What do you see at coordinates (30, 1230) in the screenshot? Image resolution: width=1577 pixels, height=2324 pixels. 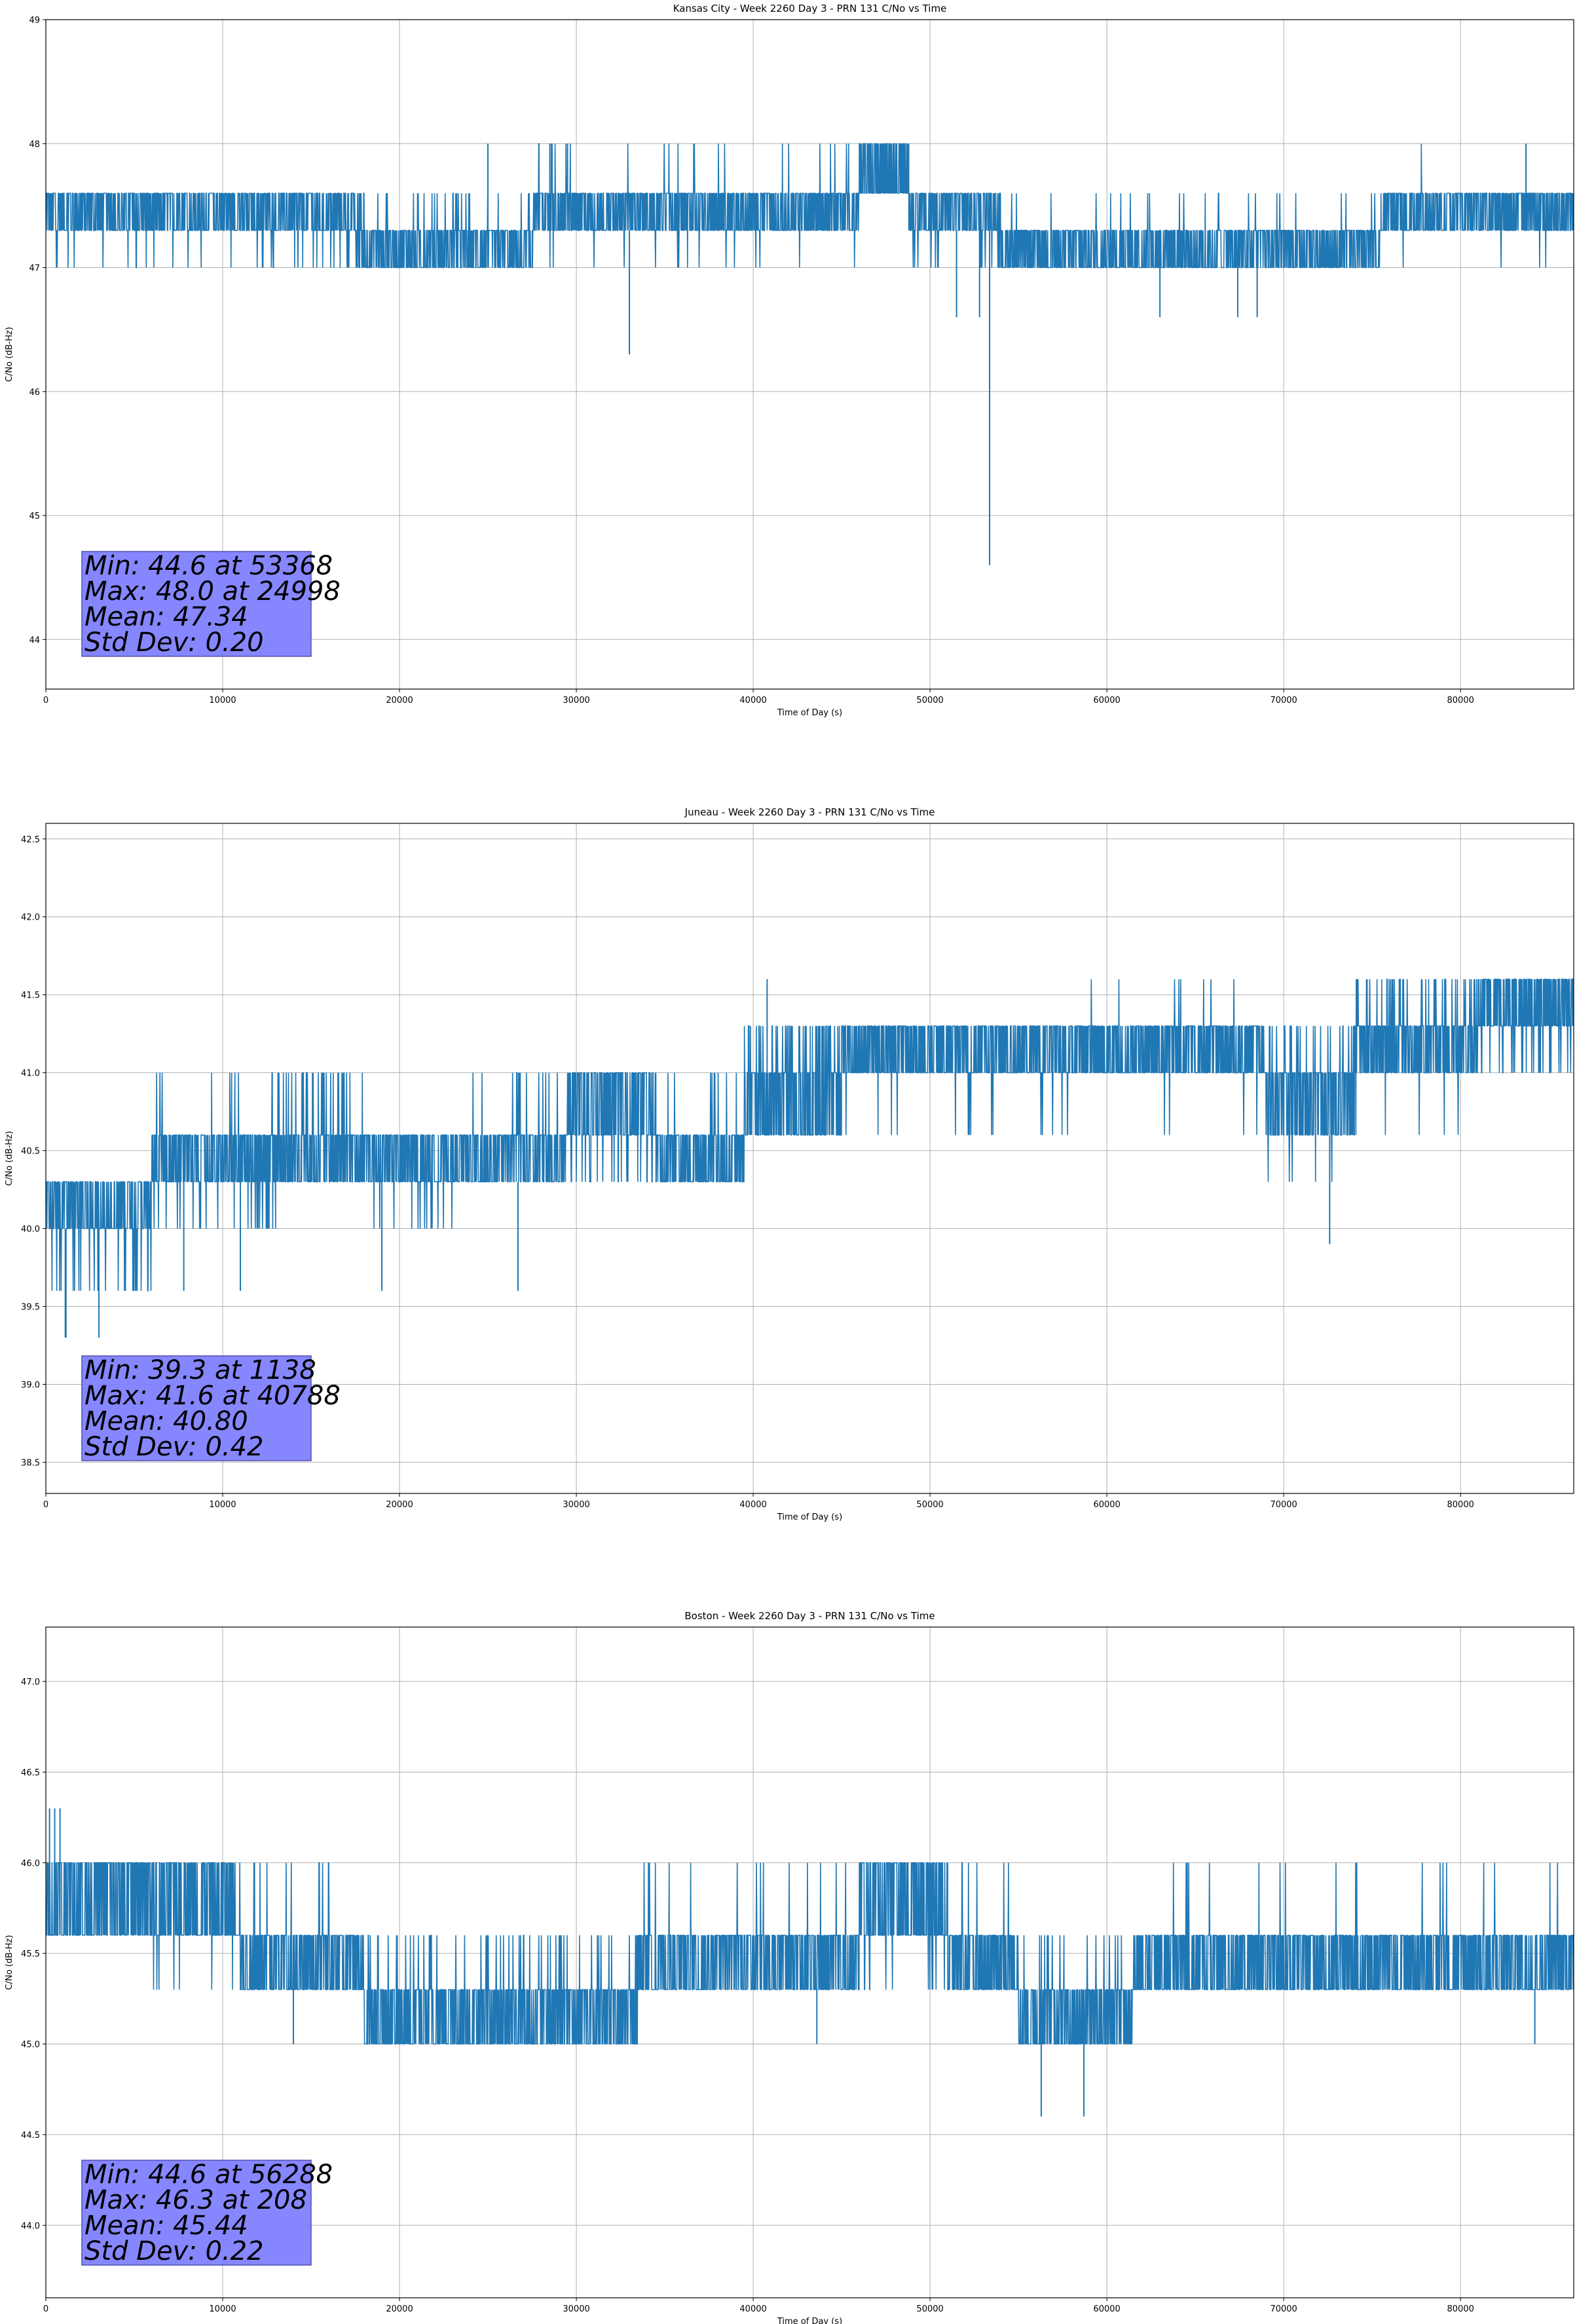 I see `y-tick-label: 40.0` at bounding box center [30, 1230].